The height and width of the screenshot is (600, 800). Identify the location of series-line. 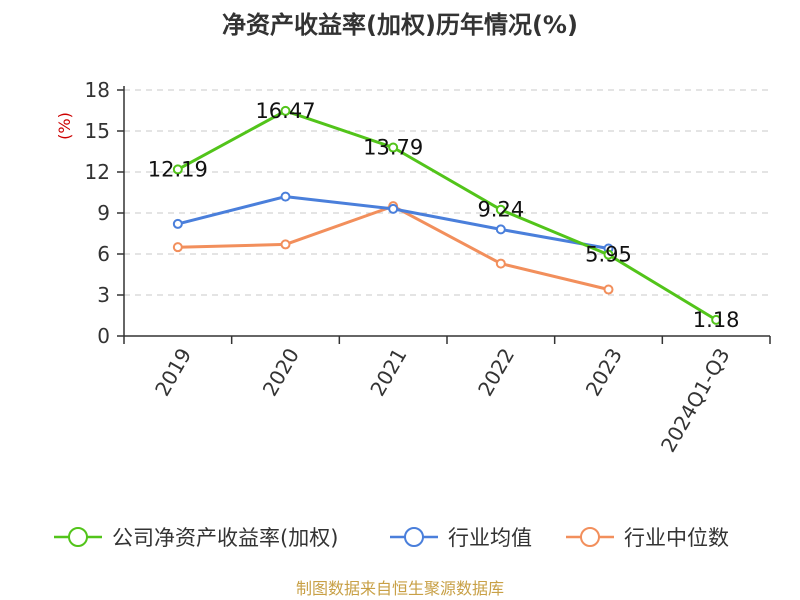
(393, 247).